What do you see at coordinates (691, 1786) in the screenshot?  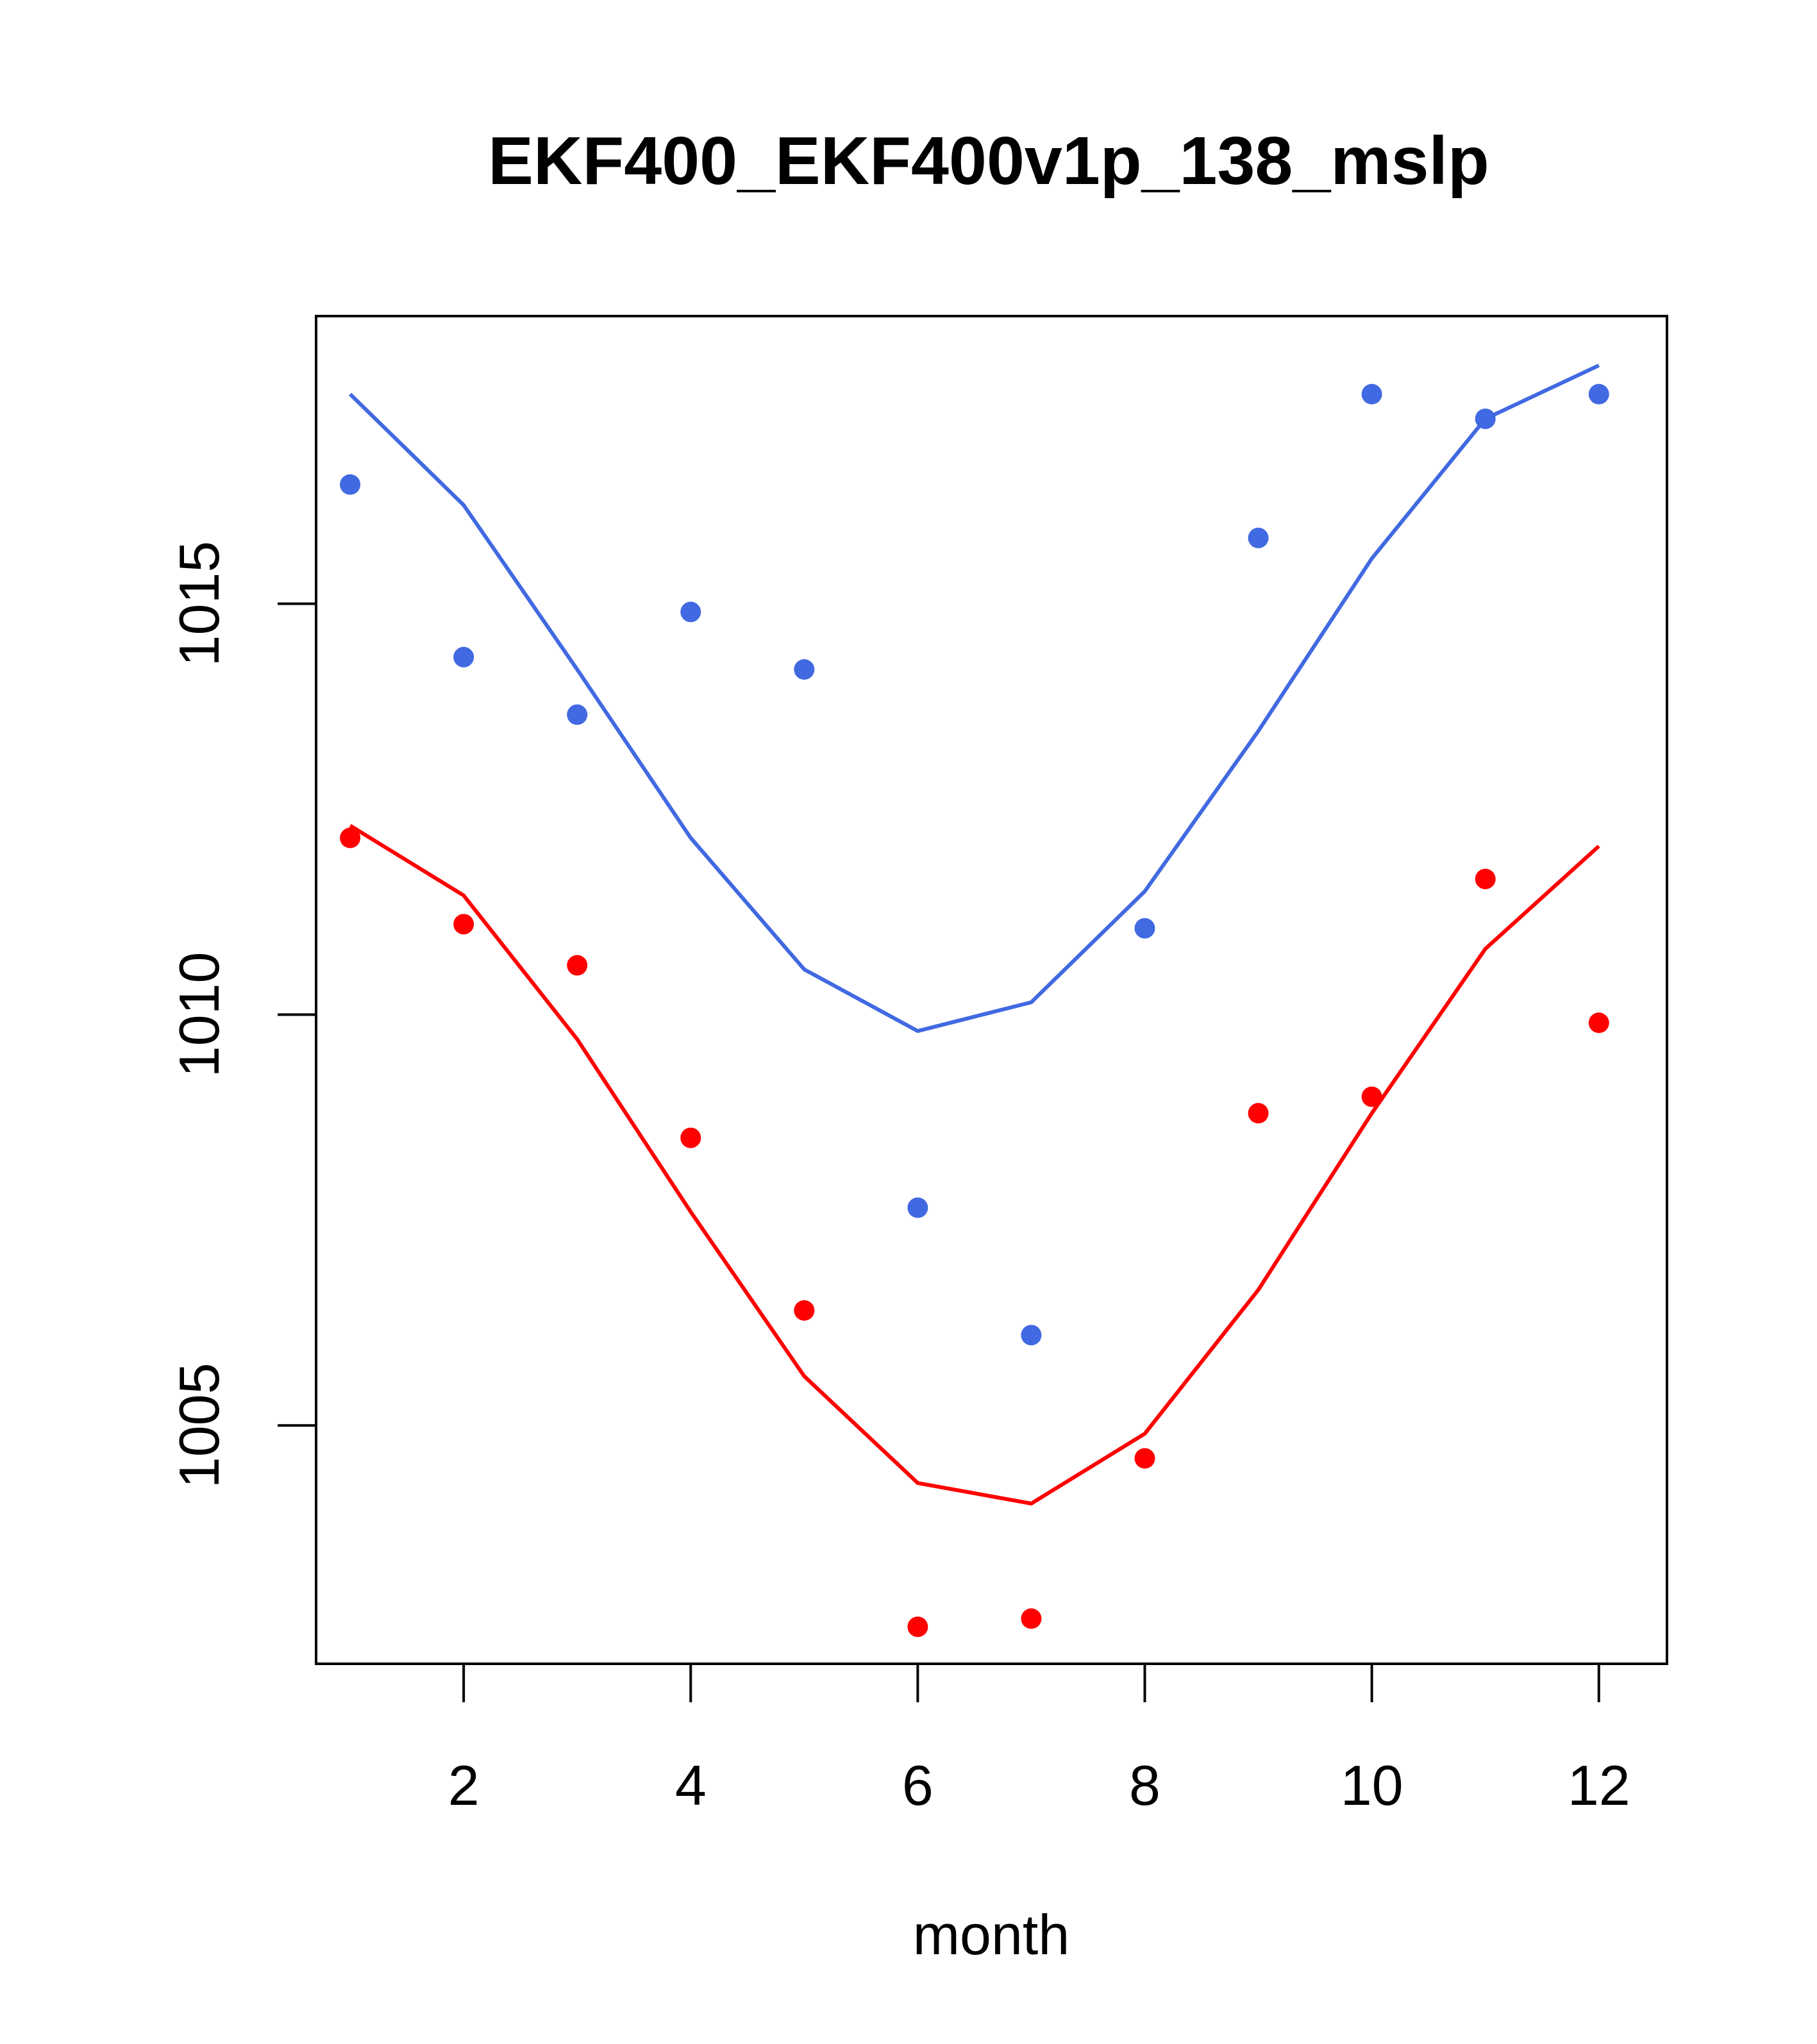 I see `x-tick-label: 4` at bounding box center [691, 1786].